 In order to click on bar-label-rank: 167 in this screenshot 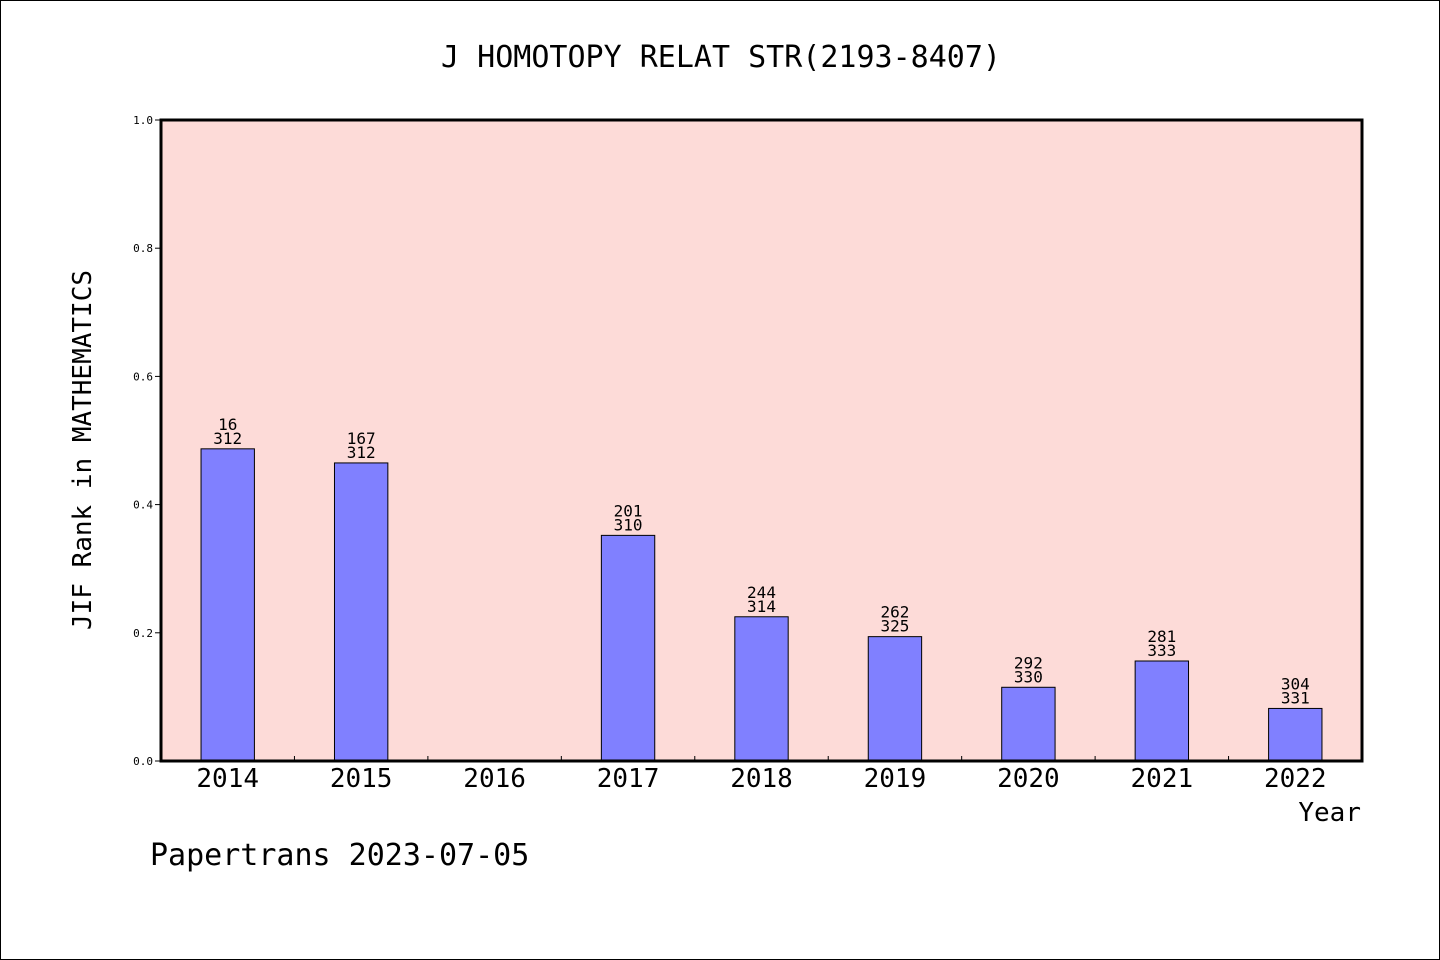, I will do `click(361, 438)`.